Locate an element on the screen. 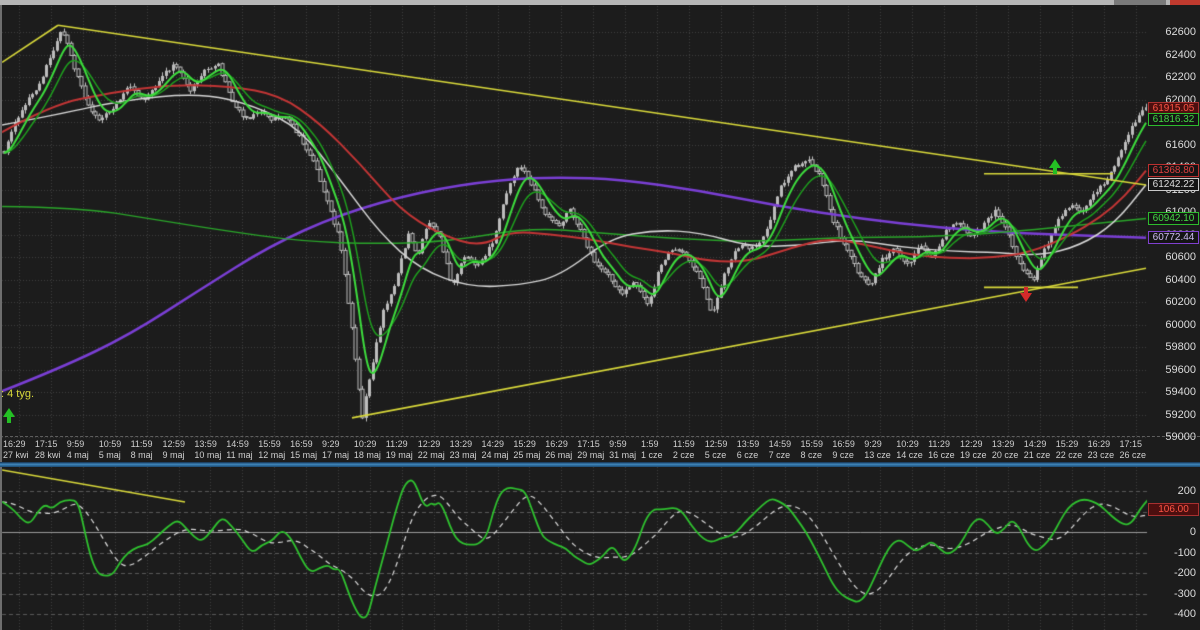  oscillator-value-badge: 106.00 is located at coordinates (1173, 510).